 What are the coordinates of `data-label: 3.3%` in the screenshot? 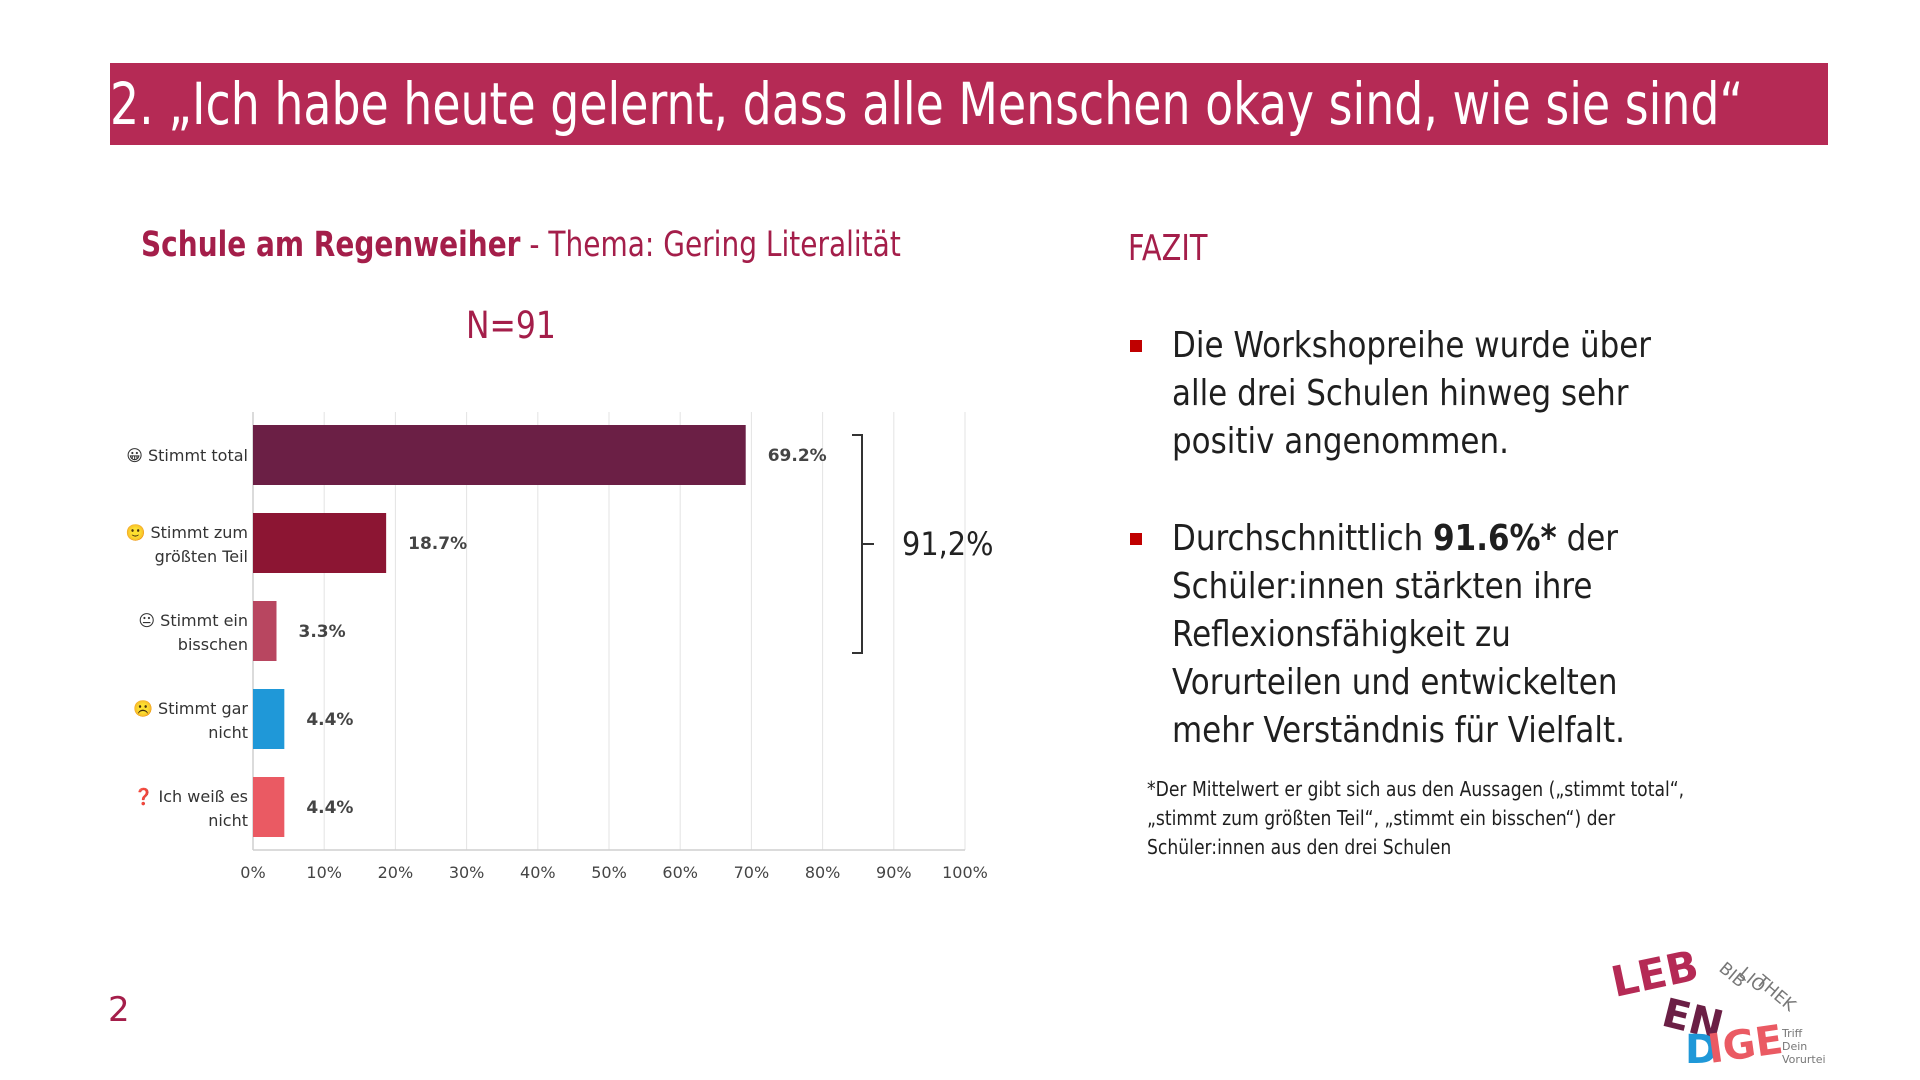 It's located at (321, 632).